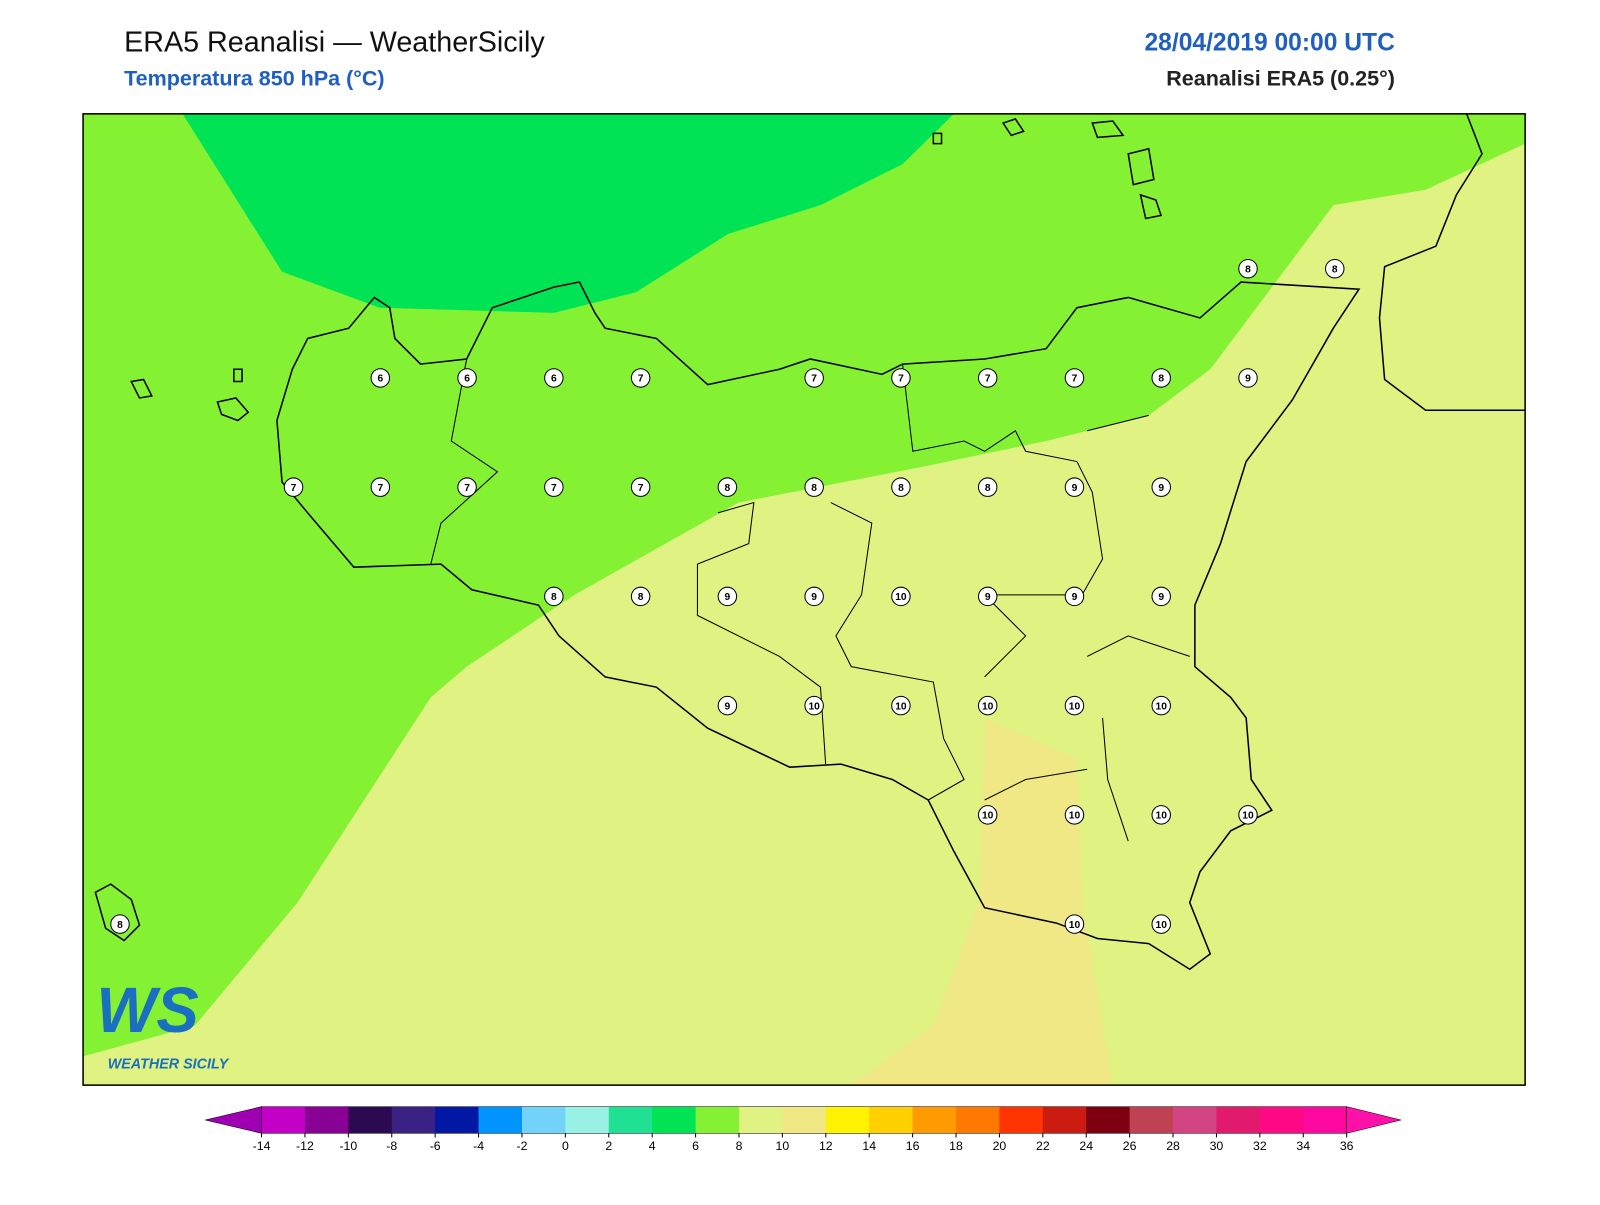 This screenshot has height=1205, width=1600. I want to click on colorbar-tick-label: 26, so click(1130, 1146).